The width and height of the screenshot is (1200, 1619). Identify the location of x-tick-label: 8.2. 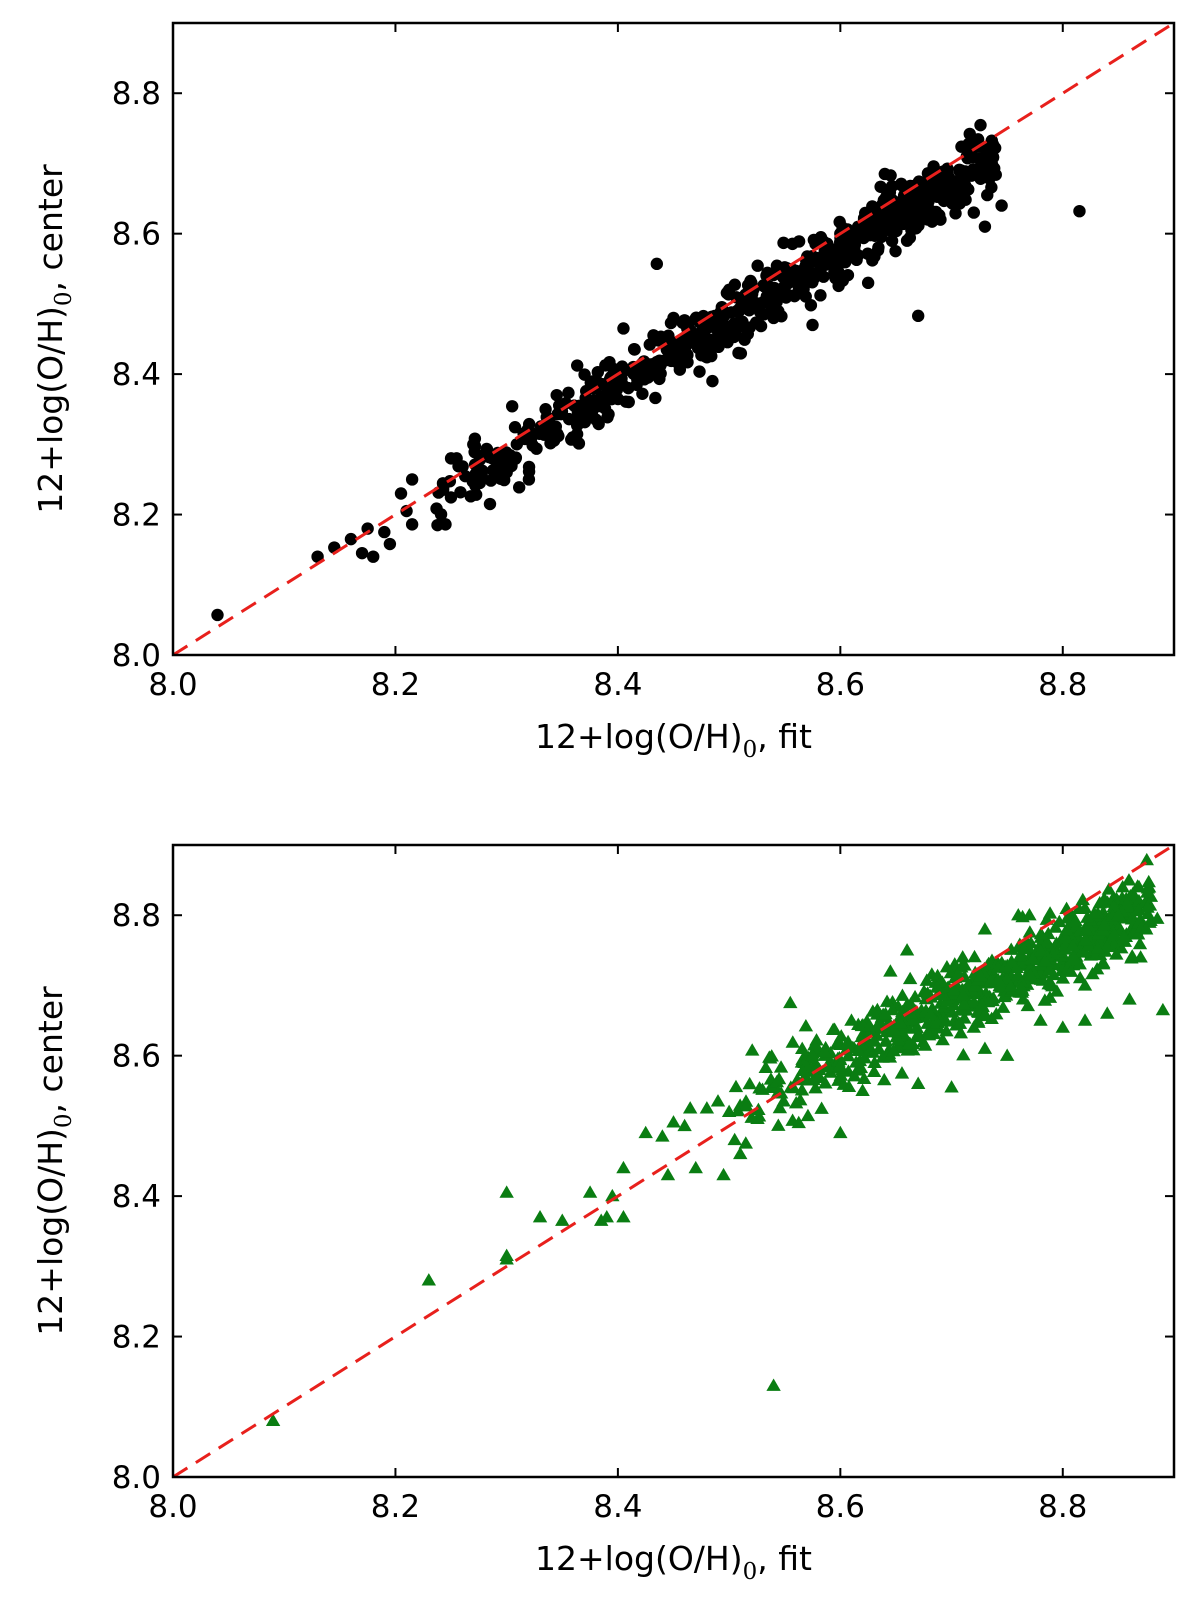
(395, 1507).